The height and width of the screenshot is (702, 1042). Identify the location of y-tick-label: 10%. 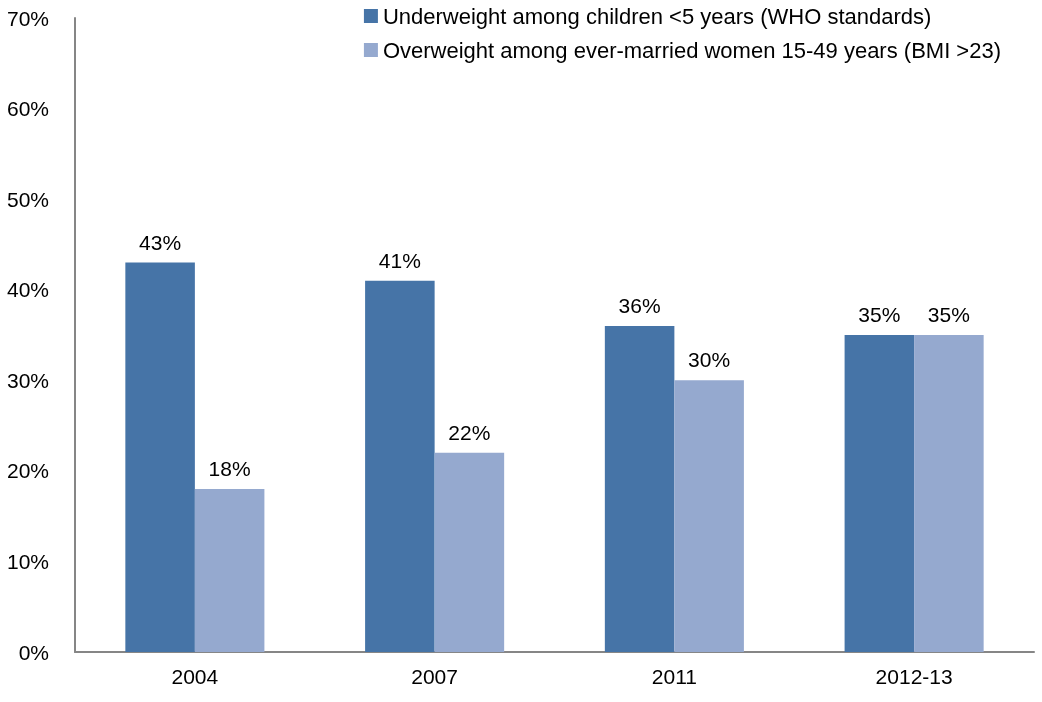
(27, 561).